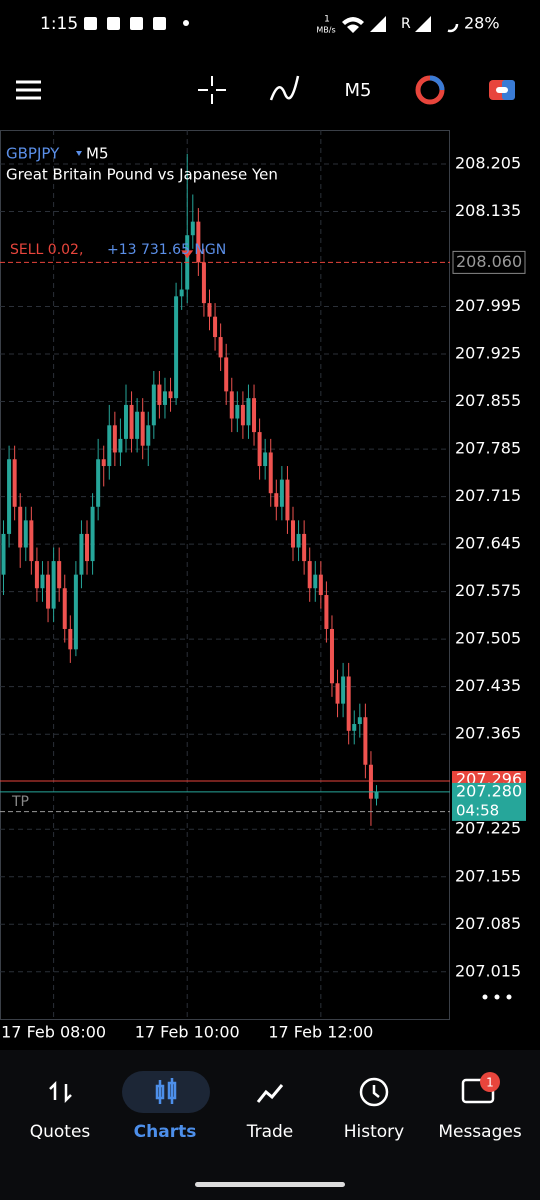 Image resolution: width=540 pixels, height=1200 pixels. Describe the element at coordinates (374, 1132) in the screenshot. I see `nav-history: History` at that location.